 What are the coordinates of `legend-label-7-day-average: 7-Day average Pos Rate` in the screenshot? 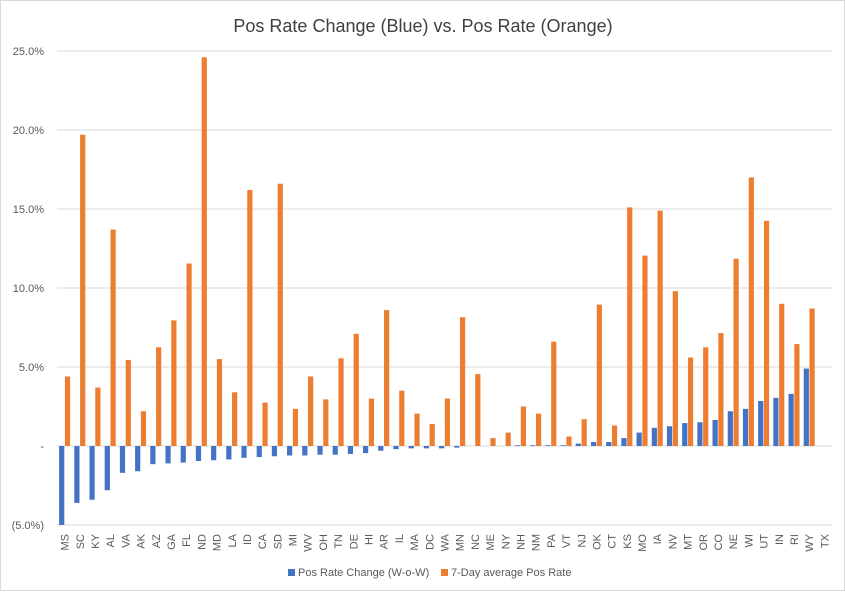 It's located at (511, 573).